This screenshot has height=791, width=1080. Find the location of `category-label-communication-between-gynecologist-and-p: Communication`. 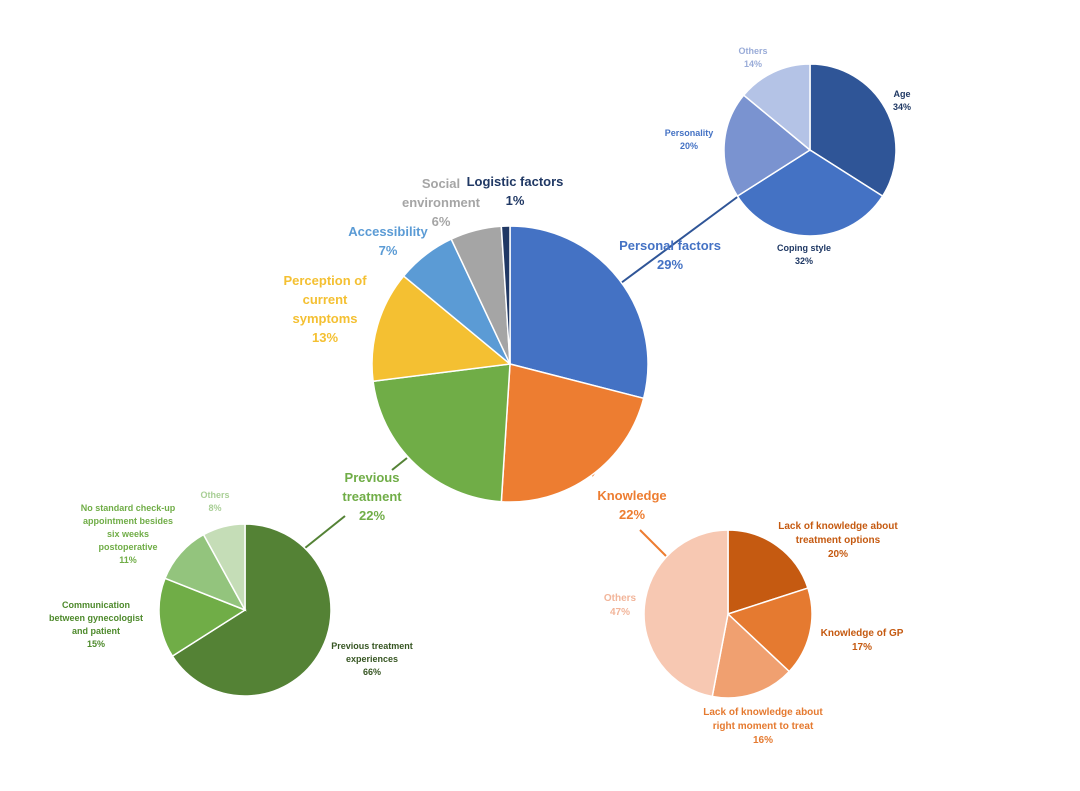

category-label-communication-between-gynecologist-and-p: Communication is located at coordinates (96, 605).